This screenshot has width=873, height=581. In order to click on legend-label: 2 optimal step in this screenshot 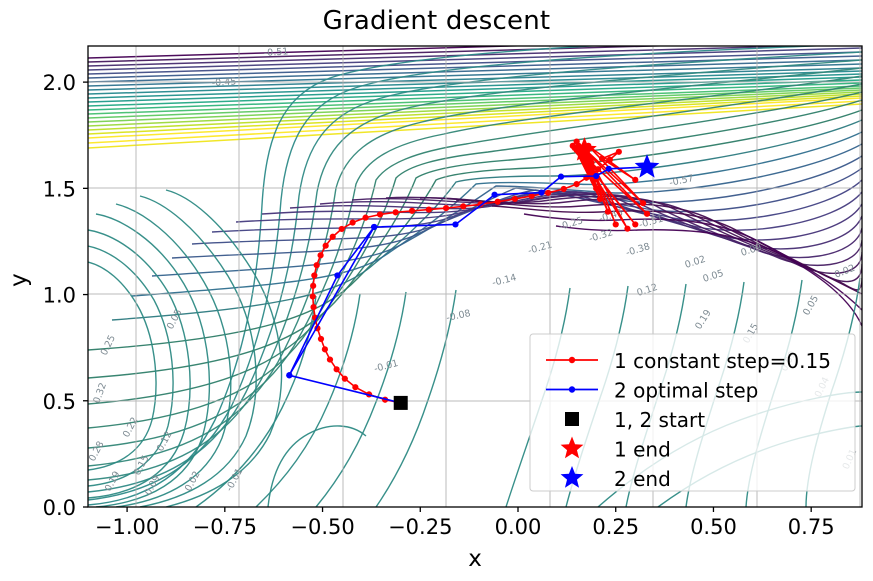, I will do `click(686, 391)`.